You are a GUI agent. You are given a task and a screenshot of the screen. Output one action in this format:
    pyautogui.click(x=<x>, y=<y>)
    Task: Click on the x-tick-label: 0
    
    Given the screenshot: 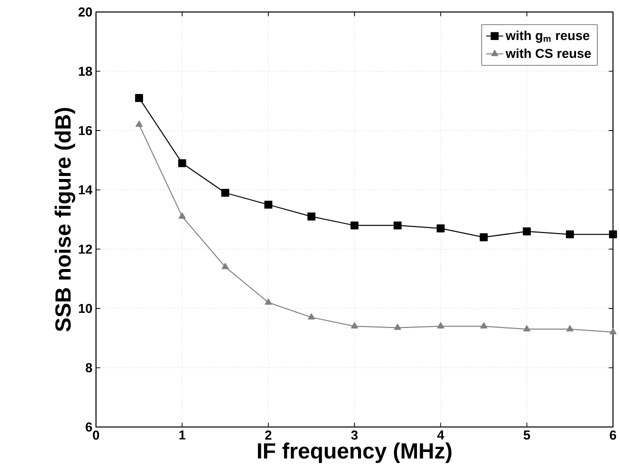 What is the action you would take?
    pyautogui.click(x=96, y=435)
    